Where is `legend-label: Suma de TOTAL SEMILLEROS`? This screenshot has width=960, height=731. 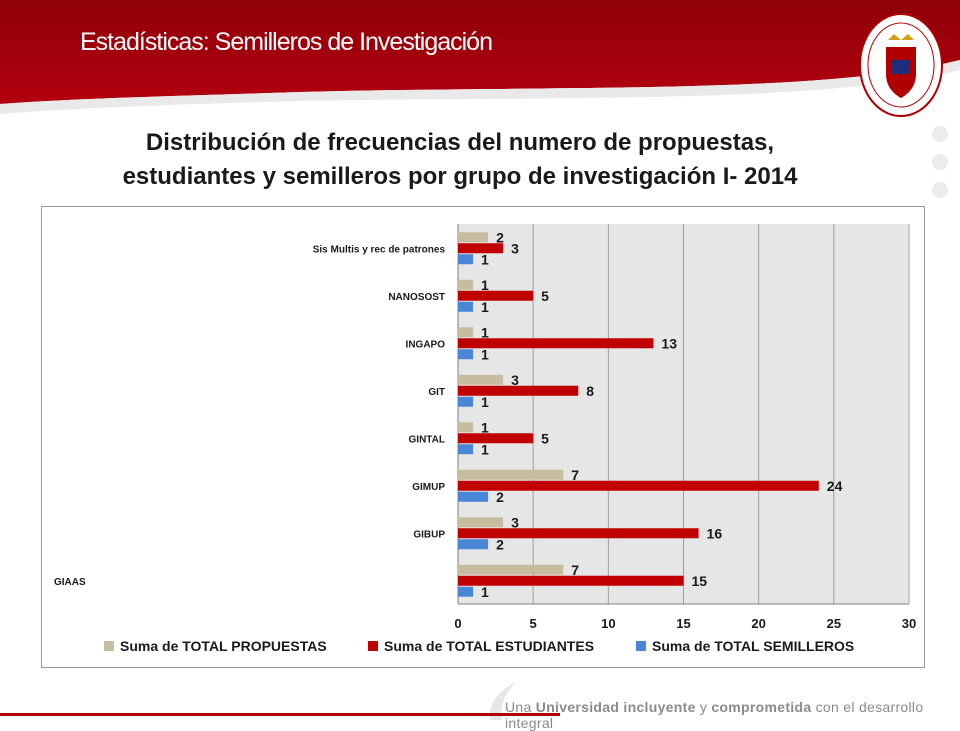 legend-label: Suma de TOTAL SEMILLEROS is located at coordinates (753, 646).